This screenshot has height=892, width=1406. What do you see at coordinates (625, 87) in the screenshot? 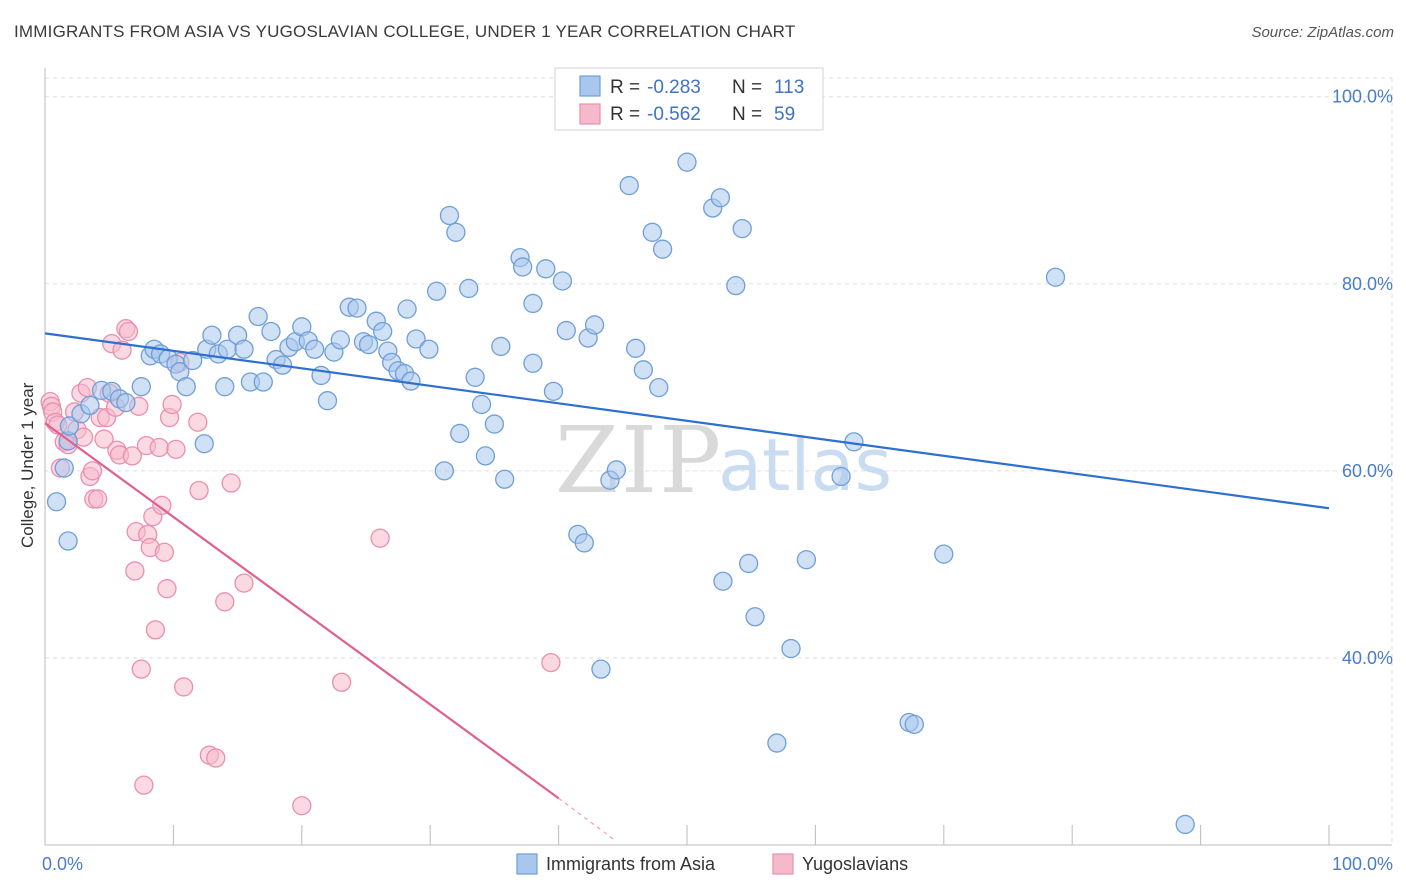
I see `legend-r-label-asia: R =` at bounding box center [625, 87].